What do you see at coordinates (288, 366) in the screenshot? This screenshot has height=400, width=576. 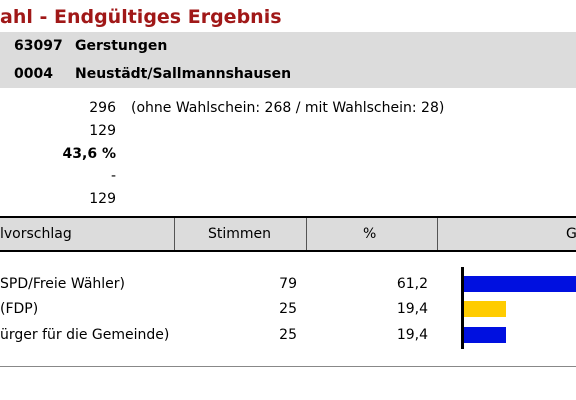 I see `divider` at bounding box center [288, 366].